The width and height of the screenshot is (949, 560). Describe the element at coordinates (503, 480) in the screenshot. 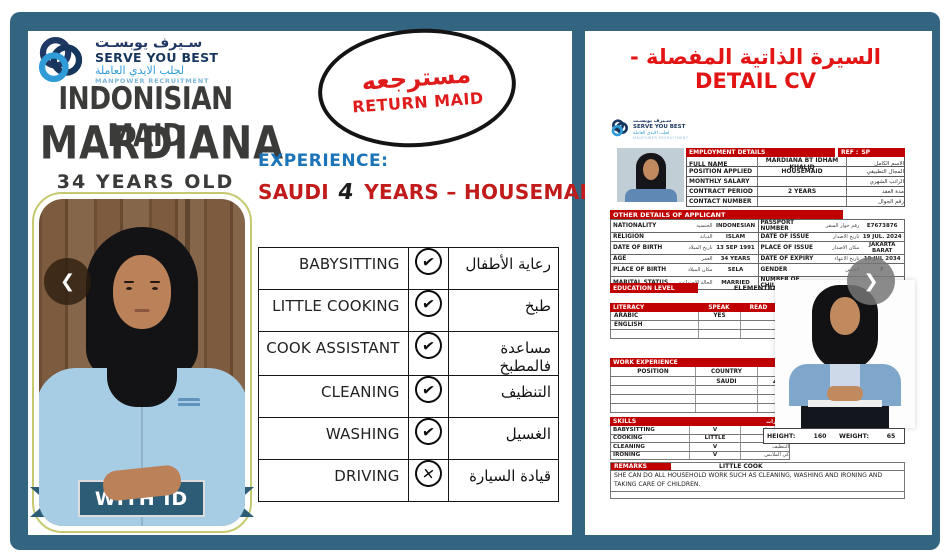

I see `skill-label-arabic: قيادة السيارة` at that location.